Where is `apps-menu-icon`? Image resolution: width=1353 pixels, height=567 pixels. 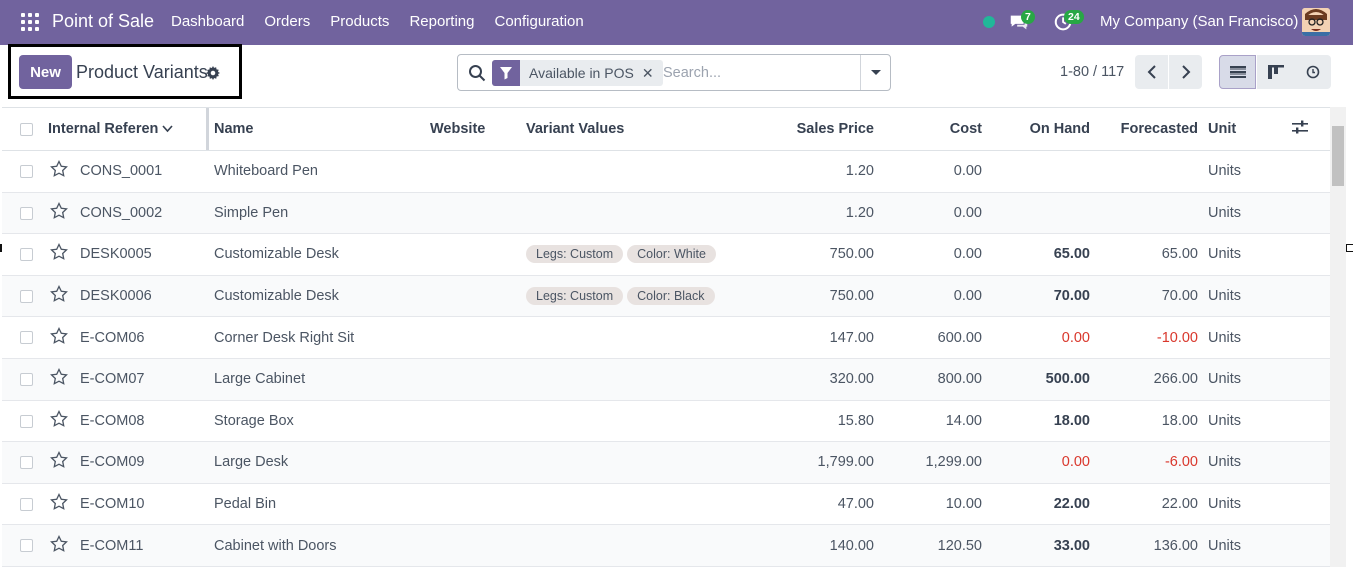
apps-menu-icon is located at coordinates (30, 22).